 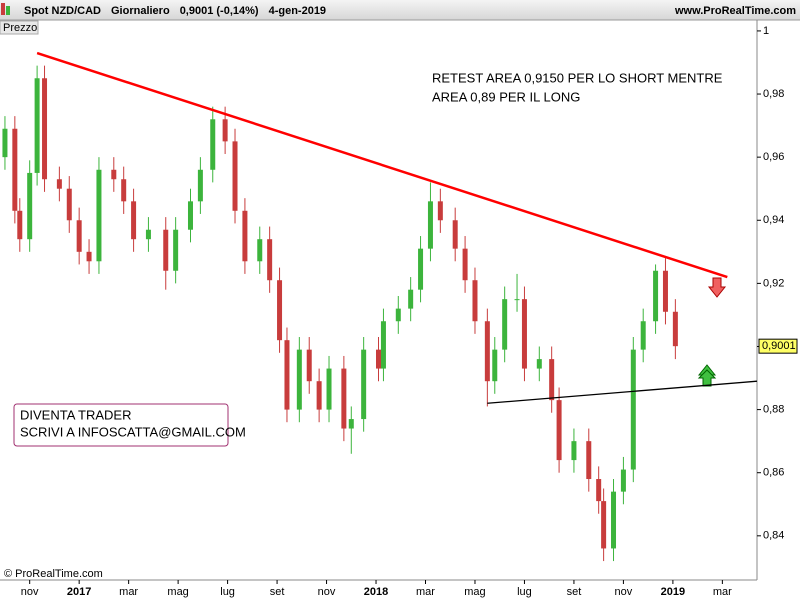 What do you see at coordinates (376, 592) in the screenshot?
I see `x-tick-label: 2018` at bounding box center [376, 592].